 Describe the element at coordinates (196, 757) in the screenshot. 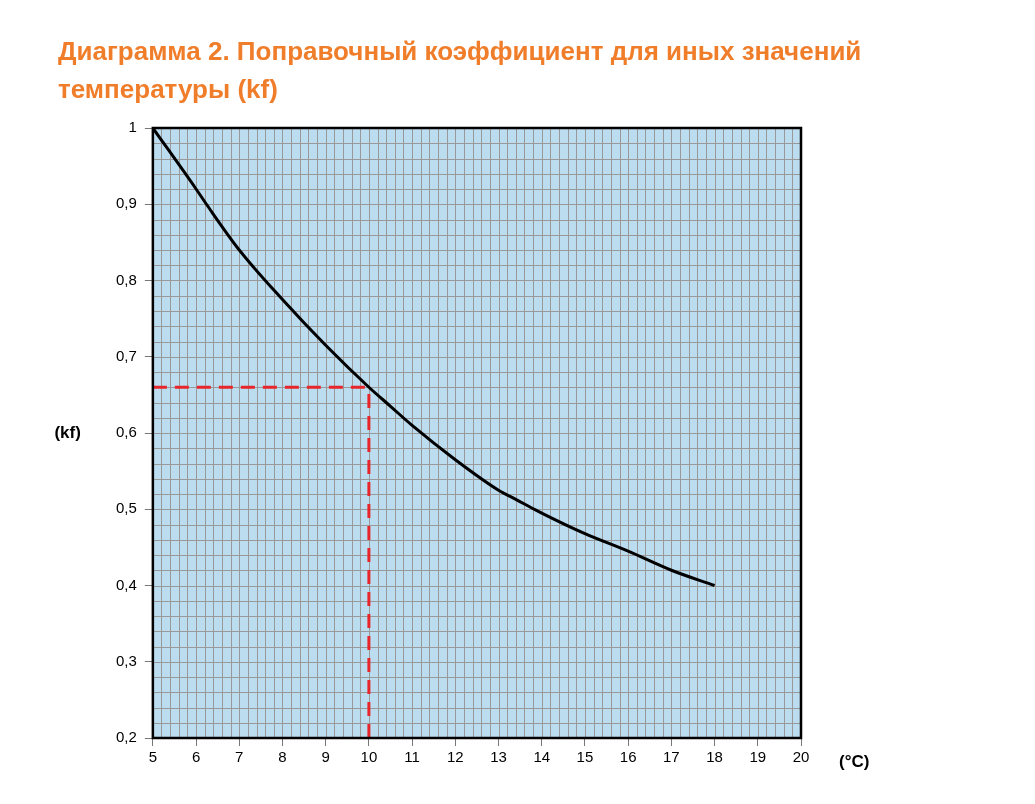

I see `x-tick-label: 6` at that location.